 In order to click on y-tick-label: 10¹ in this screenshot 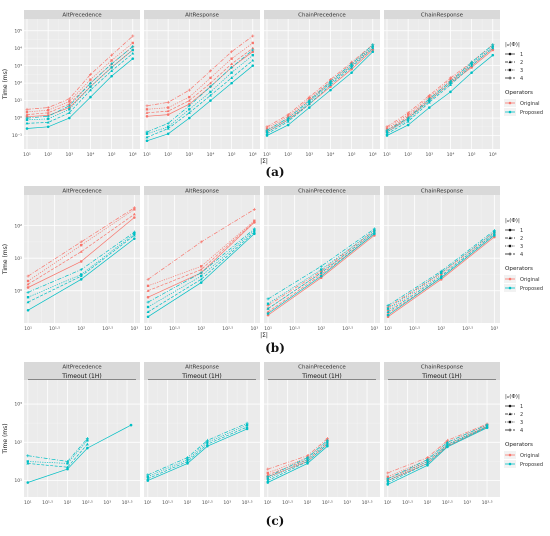, I will do `click(18, 481)`.